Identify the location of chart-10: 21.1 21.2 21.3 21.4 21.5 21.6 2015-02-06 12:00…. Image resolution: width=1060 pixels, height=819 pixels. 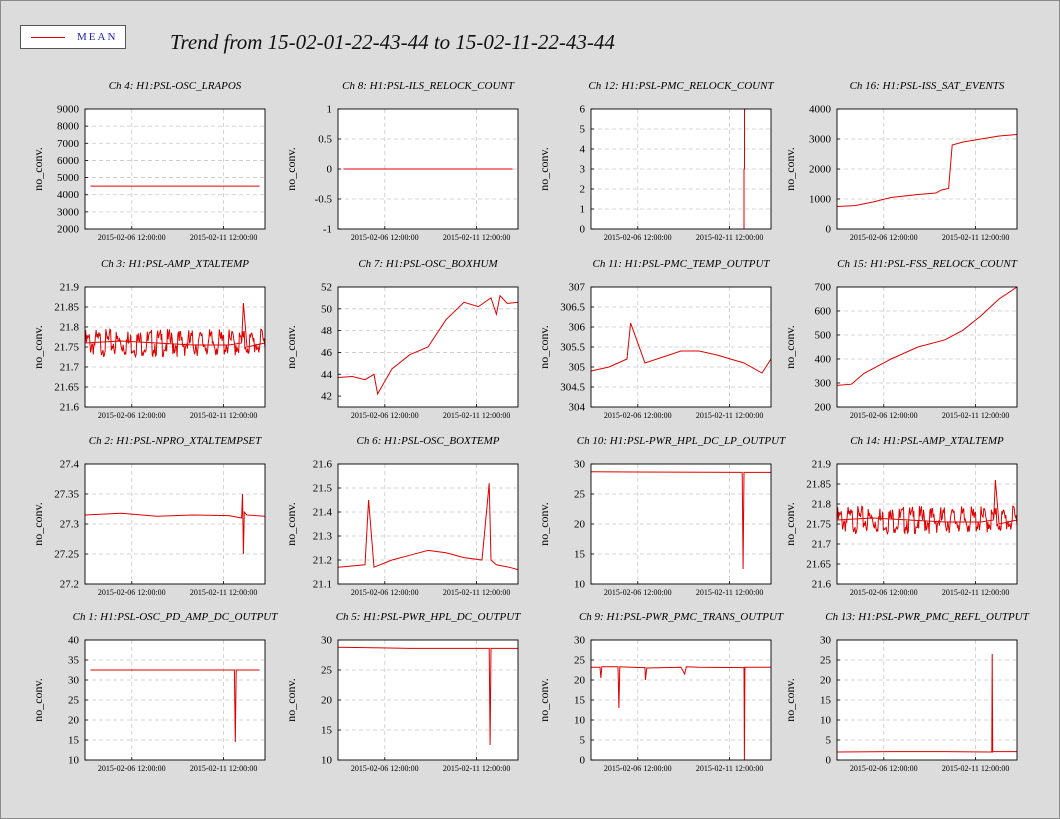
(401, 516).